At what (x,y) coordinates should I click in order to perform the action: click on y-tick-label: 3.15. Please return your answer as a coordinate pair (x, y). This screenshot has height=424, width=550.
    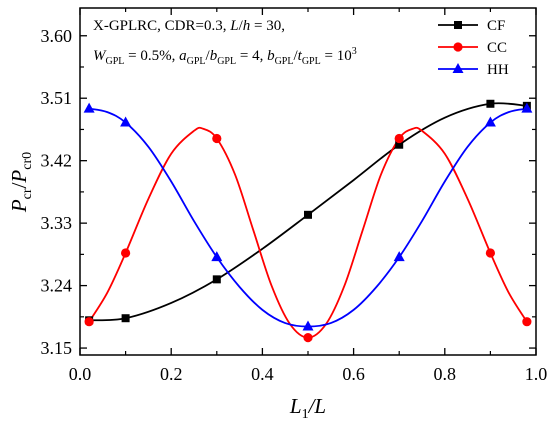
    Looking at the image, I should click on (57, 348).